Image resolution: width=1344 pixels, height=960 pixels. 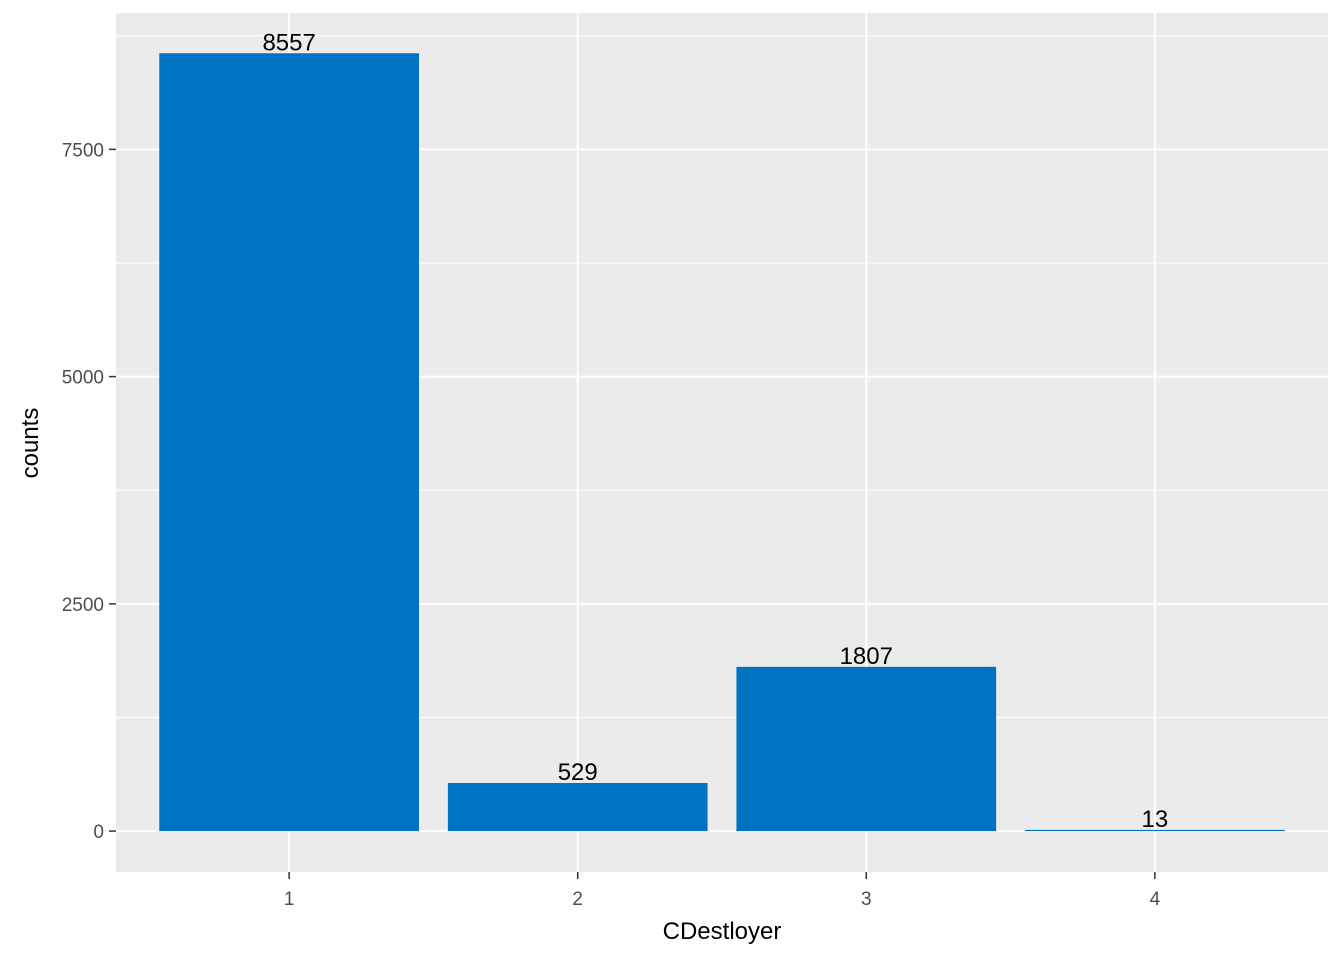 What do you see at coordinates (866, 899) in the screenshot?
I see `x-tick-label: 3` at bounding box center [866, 899].